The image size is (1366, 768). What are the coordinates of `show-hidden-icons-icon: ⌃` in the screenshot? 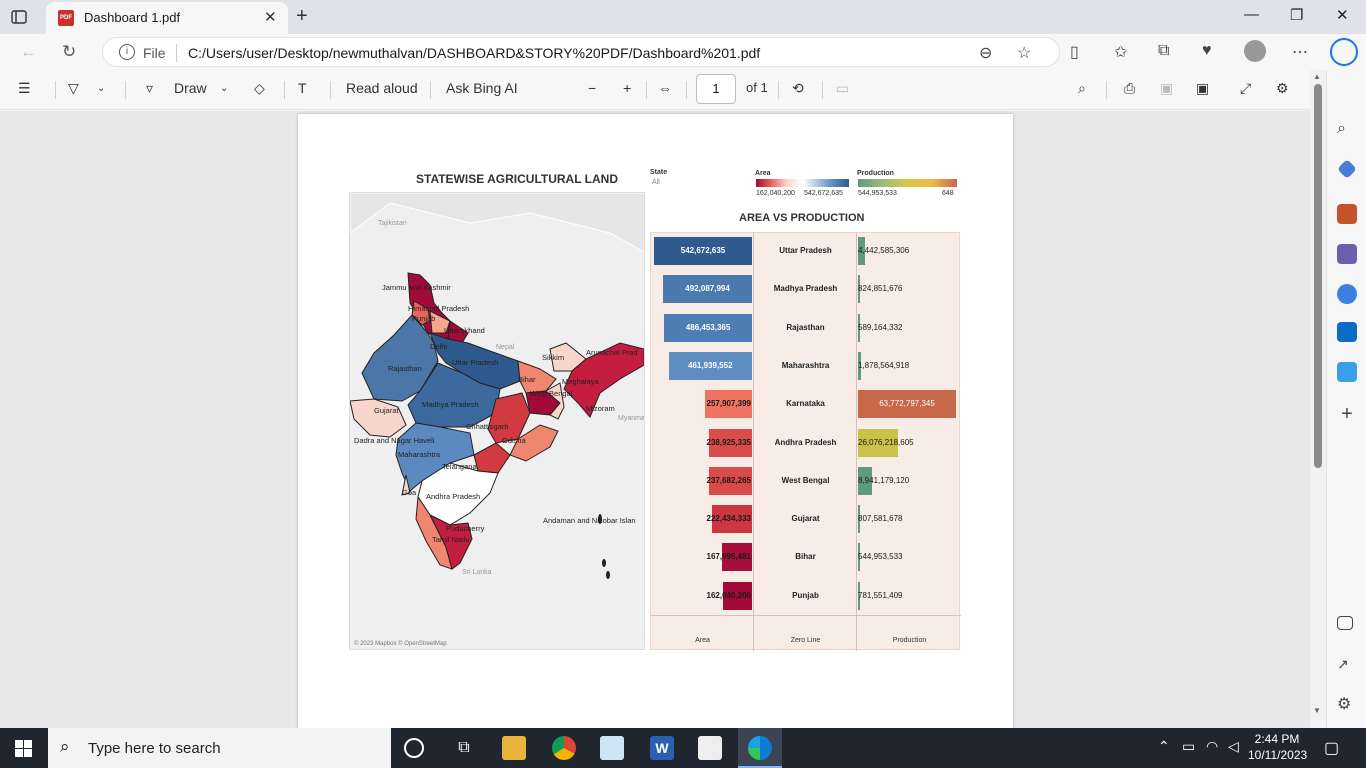 It's located at (1164, 746).